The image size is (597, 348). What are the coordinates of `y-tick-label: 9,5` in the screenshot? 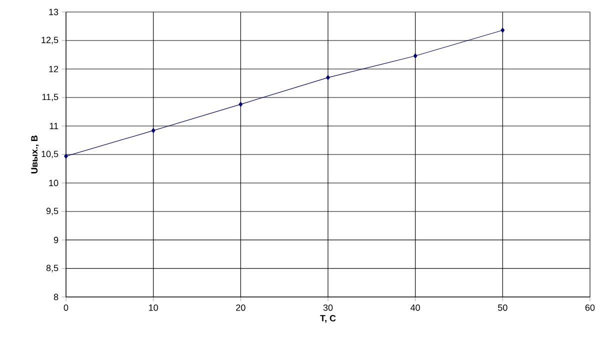 It's located at (52, 212).